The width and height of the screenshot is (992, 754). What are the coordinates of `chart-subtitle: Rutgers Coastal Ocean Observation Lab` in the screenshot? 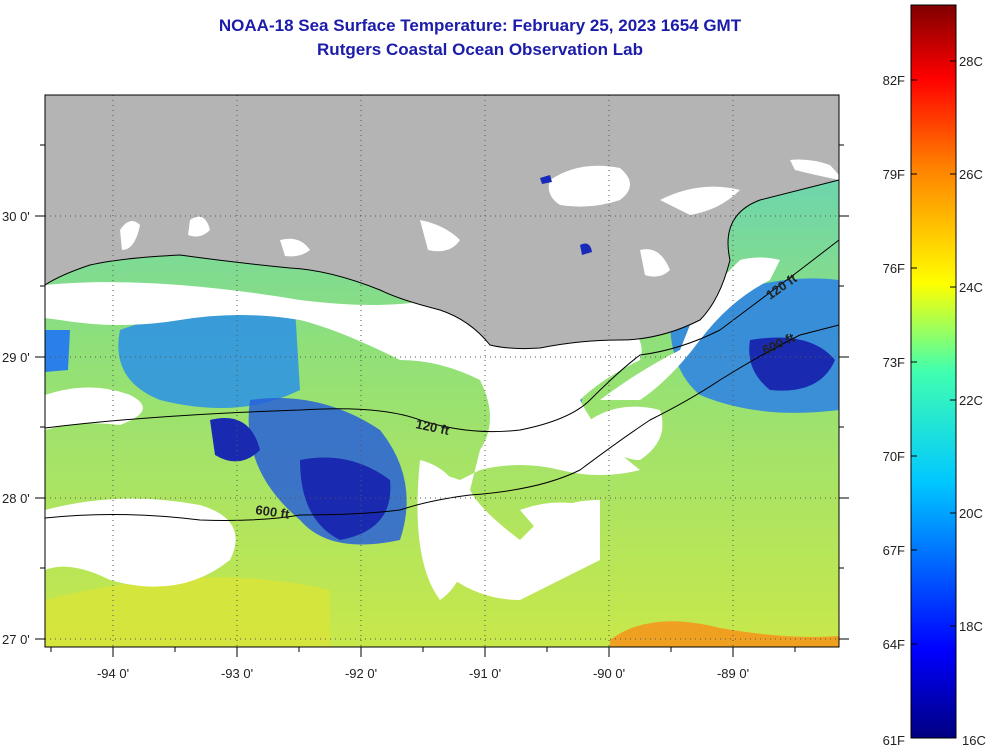 It's located at (480, 49).